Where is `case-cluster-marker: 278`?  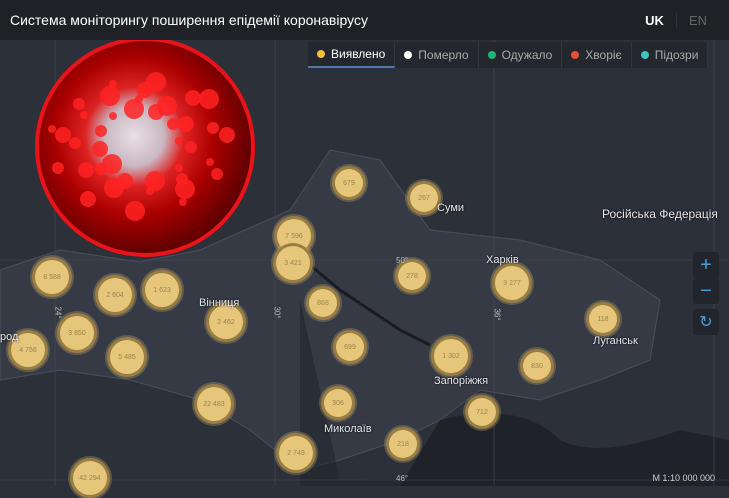 case-cluster-marker: 278 is located at coordinates (412, 276).